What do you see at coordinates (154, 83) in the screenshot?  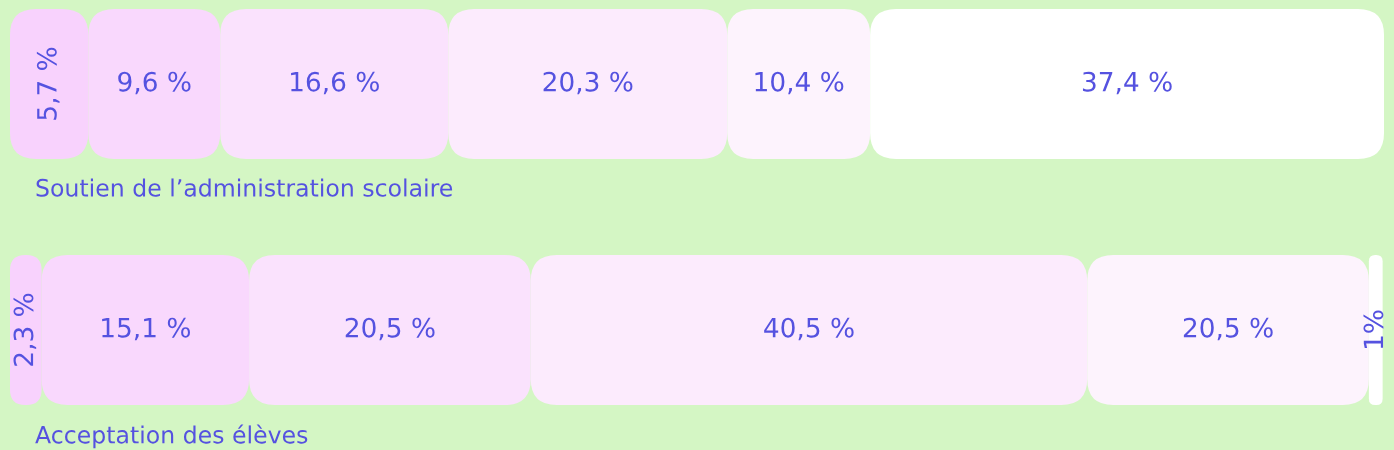 I see `data-label: 9,6 %` at bounding box center [154, 83].